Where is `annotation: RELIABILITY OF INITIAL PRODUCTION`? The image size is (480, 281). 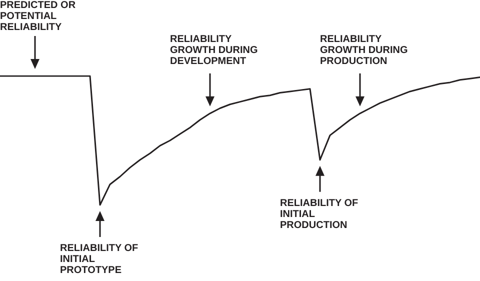
annotation: RELIABILITY OF INITIAL PRODUCTION is located at coordinates (320, 214).